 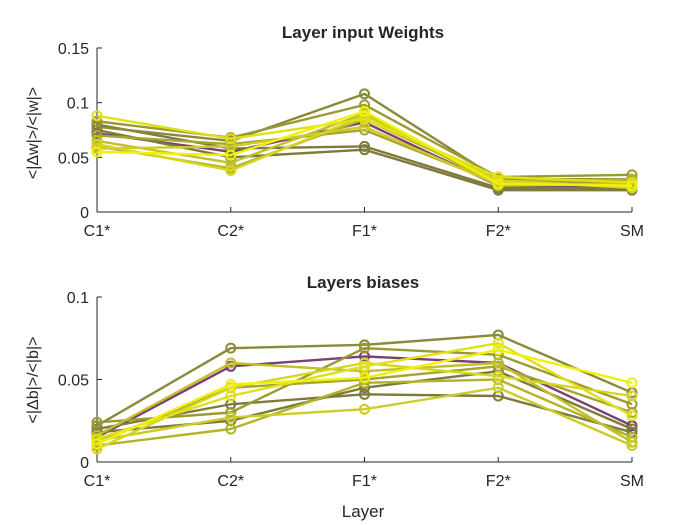 What do you see at coordinates (73, 49) in the screenshot?
I see `y-tick-label: 0.15` at bounding box center [73, 49].